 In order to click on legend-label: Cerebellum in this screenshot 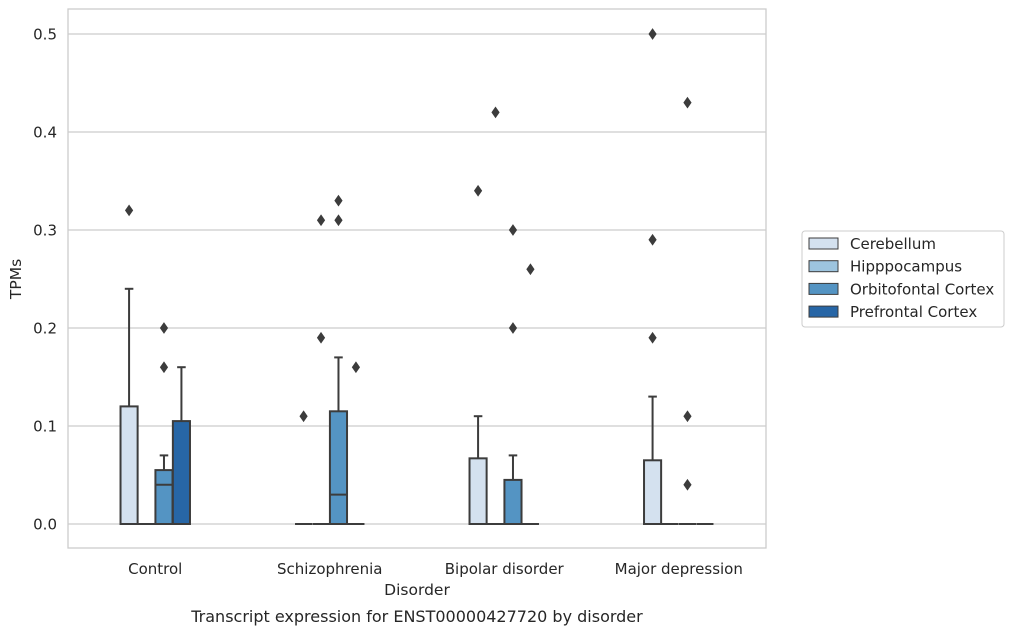, I will do `click(893, 244)`.